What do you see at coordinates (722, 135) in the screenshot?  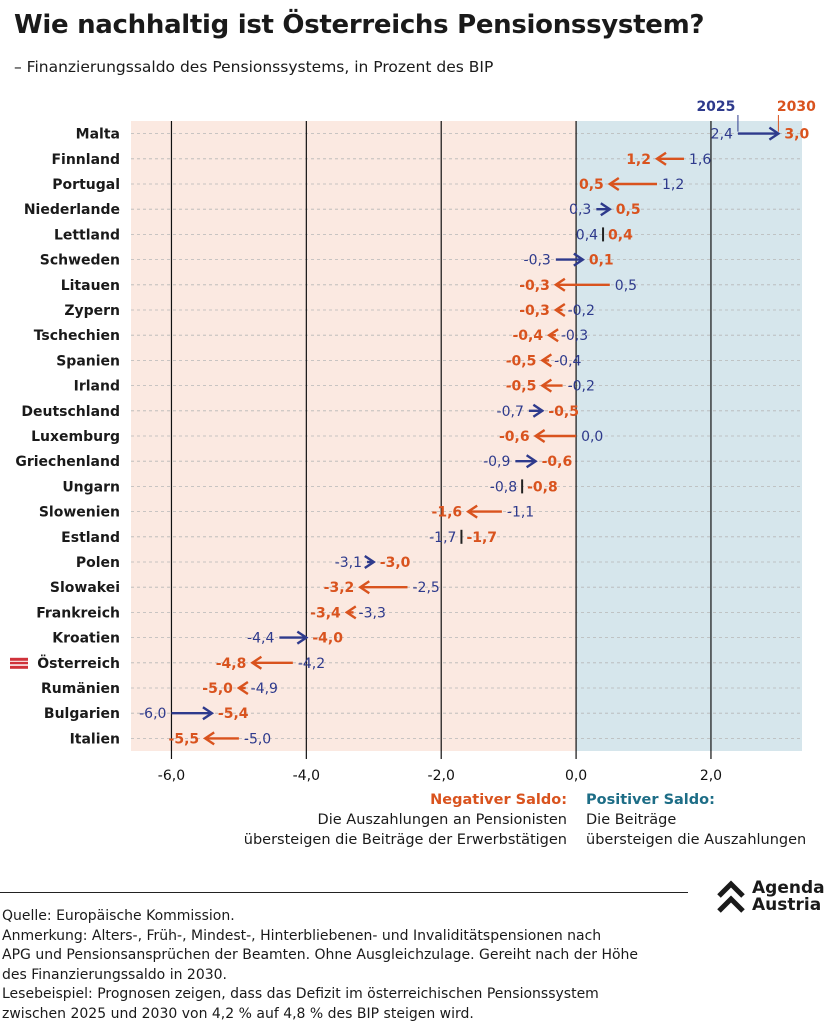 I see `value-2025-label: 2,4` at bounding box center [722, 135].